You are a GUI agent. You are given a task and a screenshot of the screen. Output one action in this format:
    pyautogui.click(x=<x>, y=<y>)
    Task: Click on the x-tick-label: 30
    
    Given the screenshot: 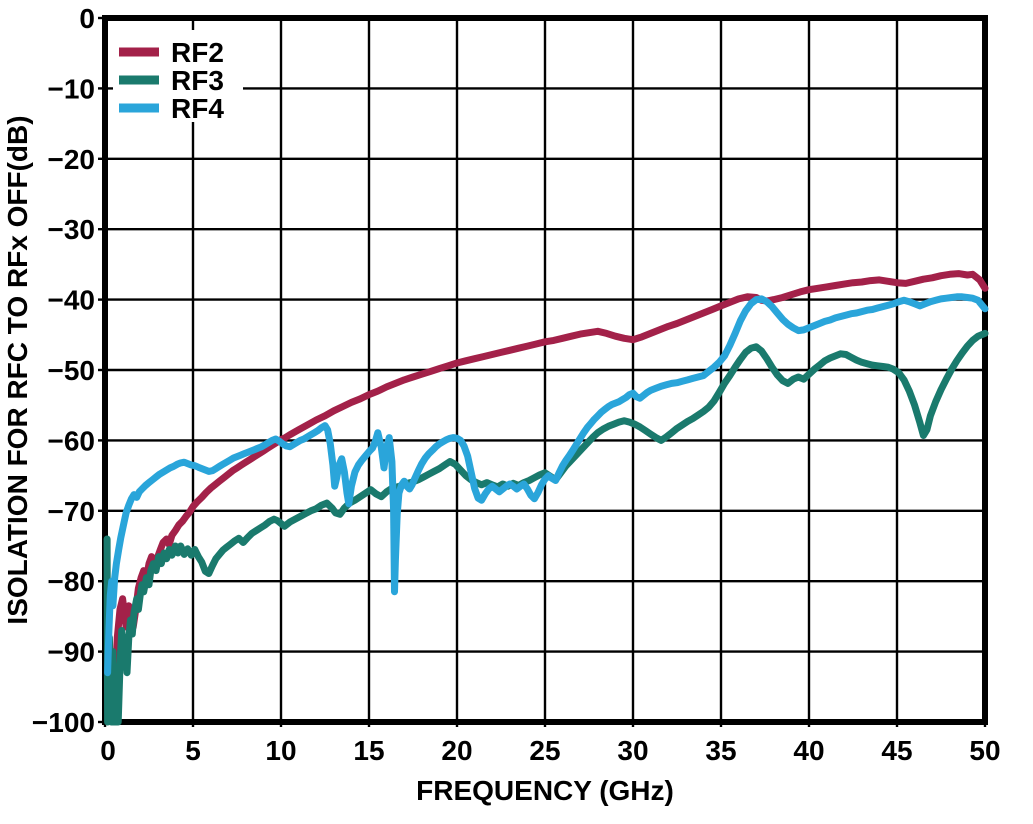 What is the action you would take?
    pyautogui.click(x=632, y=750)
    